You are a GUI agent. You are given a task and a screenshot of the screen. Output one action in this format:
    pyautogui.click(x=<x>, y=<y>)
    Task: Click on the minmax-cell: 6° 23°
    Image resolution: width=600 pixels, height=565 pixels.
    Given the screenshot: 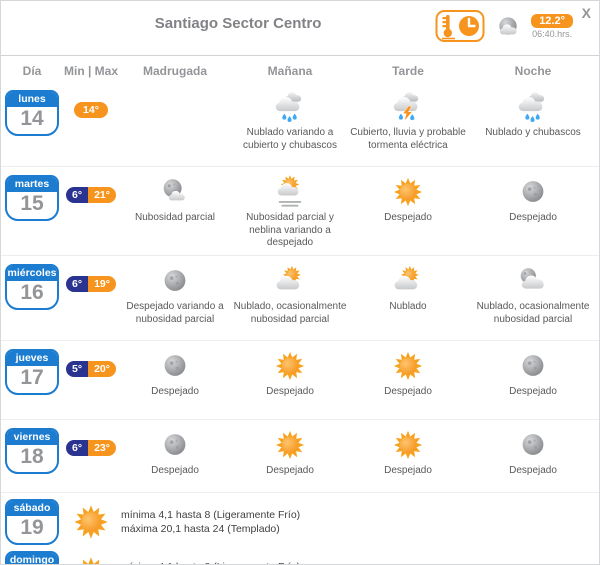 What is the action you would take?
    pyautogui.click(x=91, y=448)
    